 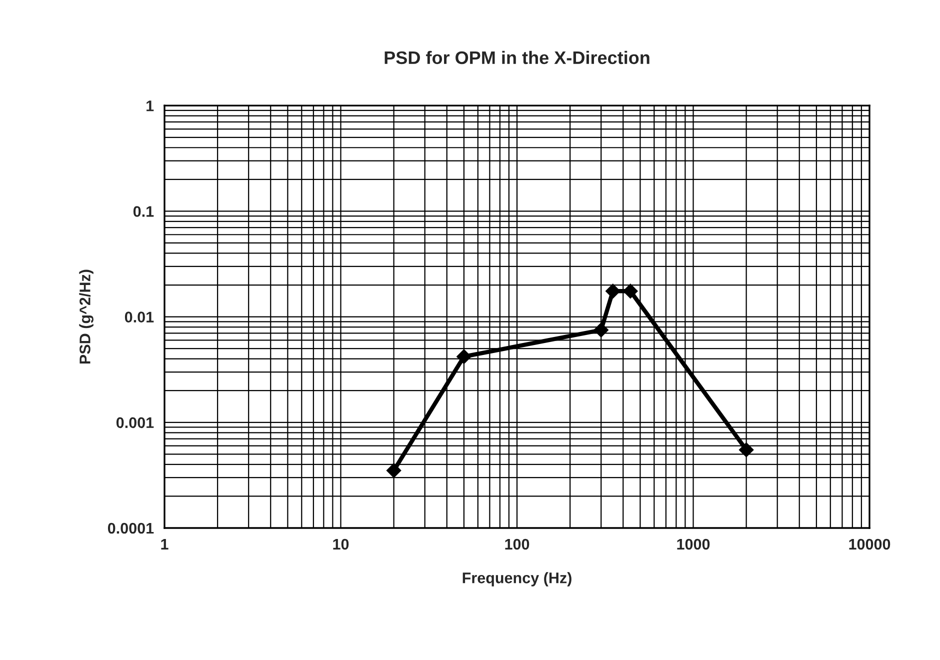 What do you see at coordinates (517, 57) in the screenshot?
I see `chart-title: PSD for OPM in the X-Direction` at bounding box center [517, 57].